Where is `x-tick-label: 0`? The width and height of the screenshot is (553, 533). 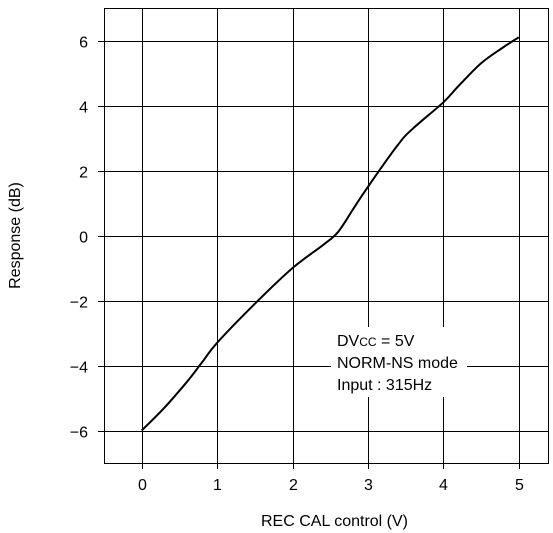
x-tick-label: 0 is located at coordinates (142, 485).